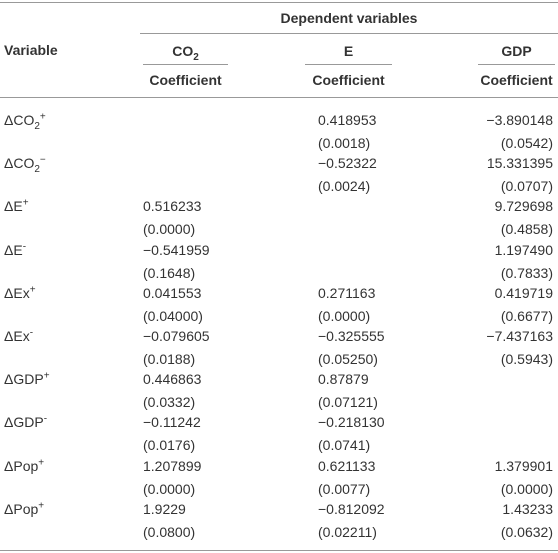 The height and width of the screenshot is (553, 558). I want to click on spanner: Dependent variables, so click(349, 18).